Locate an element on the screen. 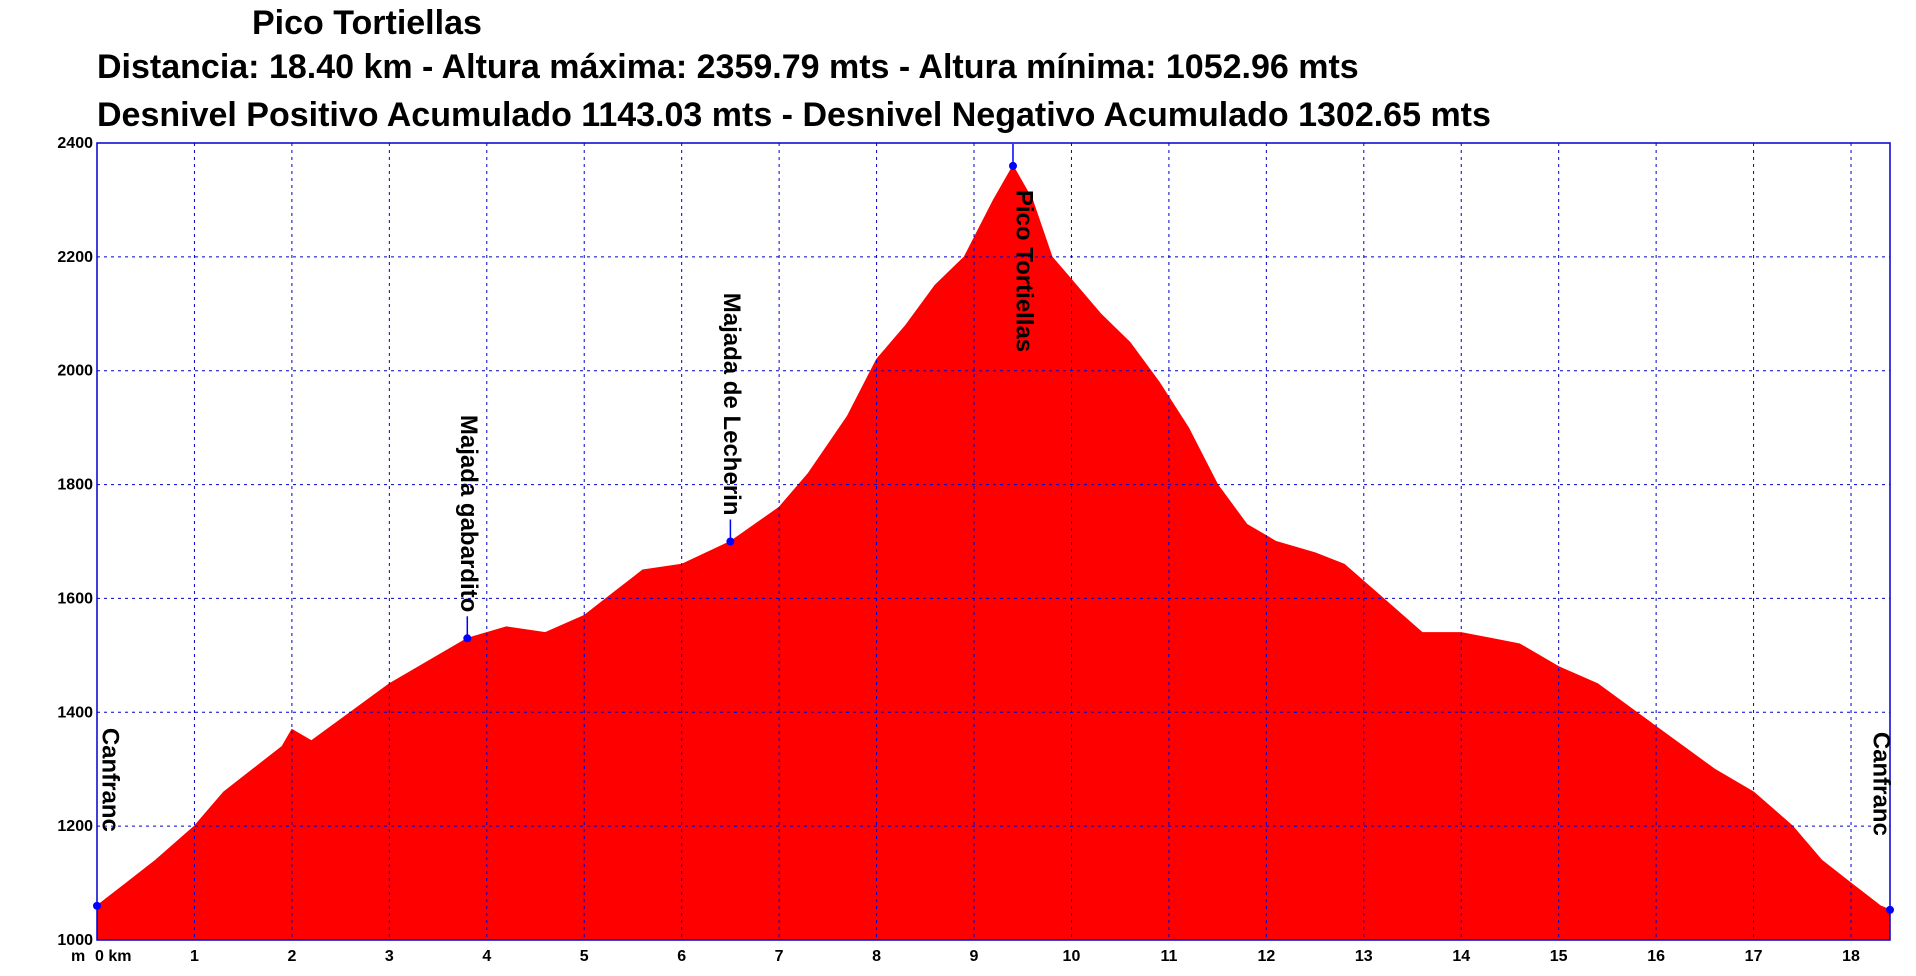 This screenshot has width=1916, height=976. x-tick-label: 17 is located at coordinates (1754, 956).